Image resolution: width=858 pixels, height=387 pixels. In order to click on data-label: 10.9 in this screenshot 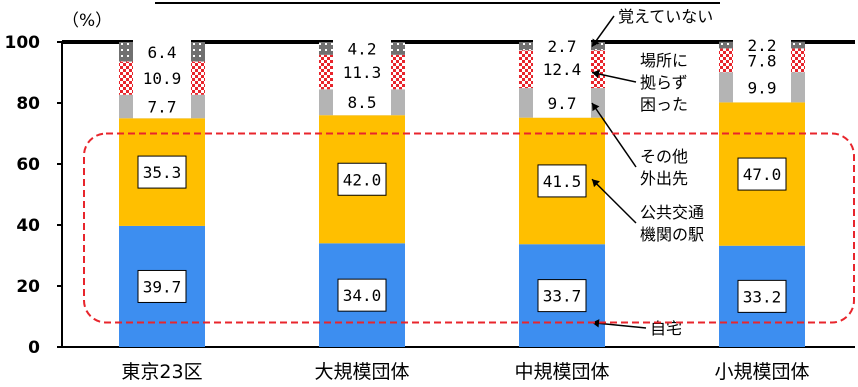, I will do `click(162, 78)`.